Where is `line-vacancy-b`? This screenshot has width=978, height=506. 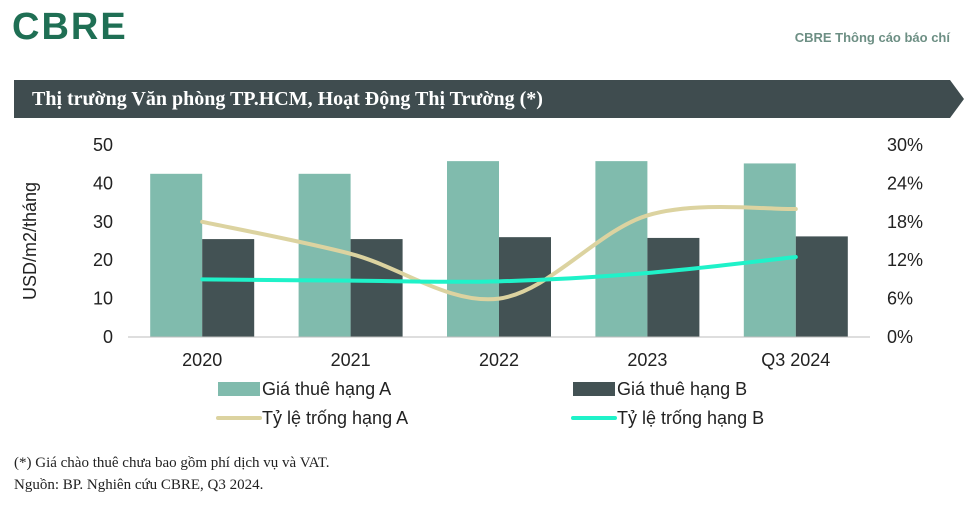
line-vacancy-b is located at coordinates (499, 269).